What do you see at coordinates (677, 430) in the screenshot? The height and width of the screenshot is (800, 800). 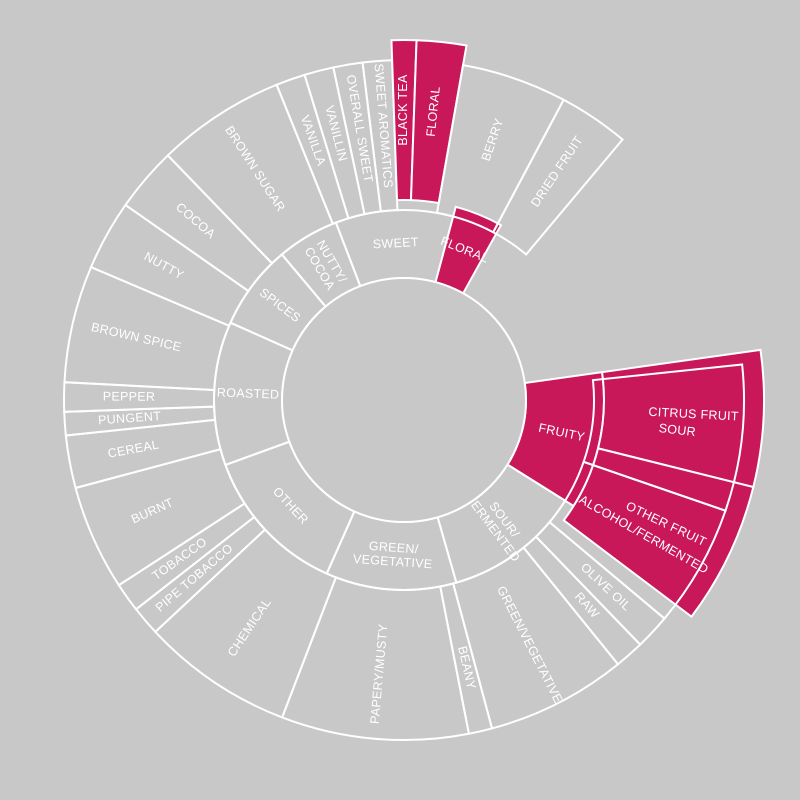 I see `outer-label-sour: SOUR` at bounding box center [677, 430].